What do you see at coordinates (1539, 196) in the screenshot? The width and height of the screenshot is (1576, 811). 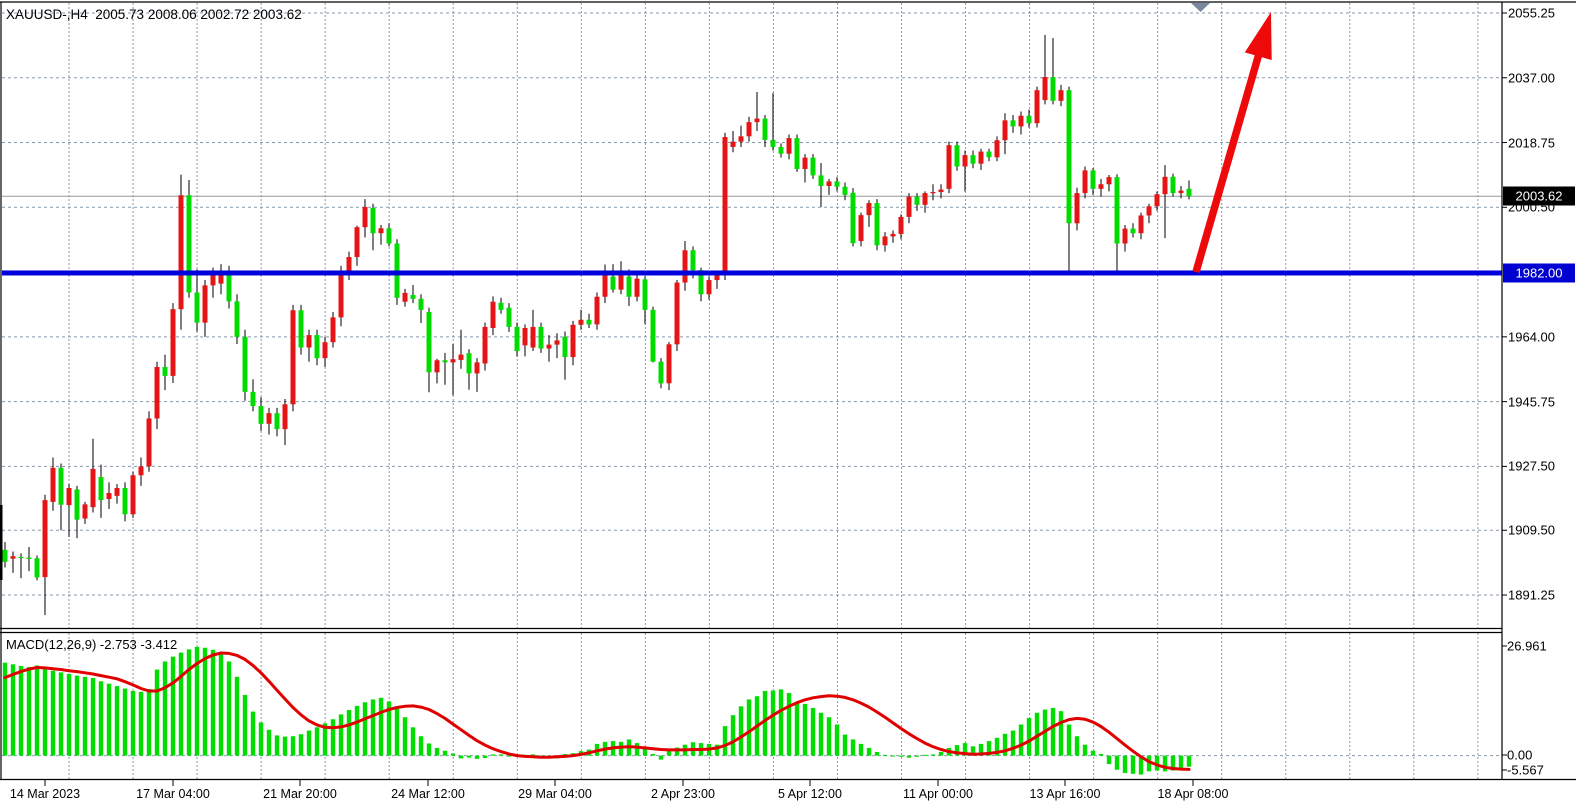 I see `current-price-label: 2003.62` at bounding box center [1539, 196].